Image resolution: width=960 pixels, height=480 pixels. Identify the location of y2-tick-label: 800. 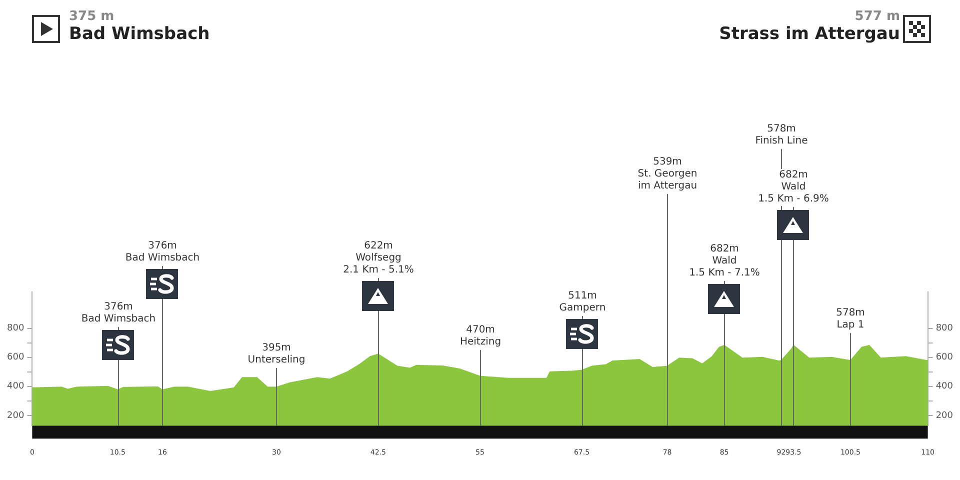
(945, 329).